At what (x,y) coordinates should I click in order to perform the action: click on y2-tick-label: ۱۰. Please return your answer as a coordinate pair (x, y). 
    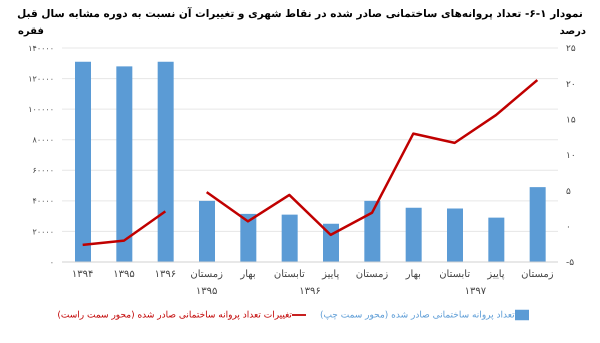
    Looking at the image, I should click on (571, 156).